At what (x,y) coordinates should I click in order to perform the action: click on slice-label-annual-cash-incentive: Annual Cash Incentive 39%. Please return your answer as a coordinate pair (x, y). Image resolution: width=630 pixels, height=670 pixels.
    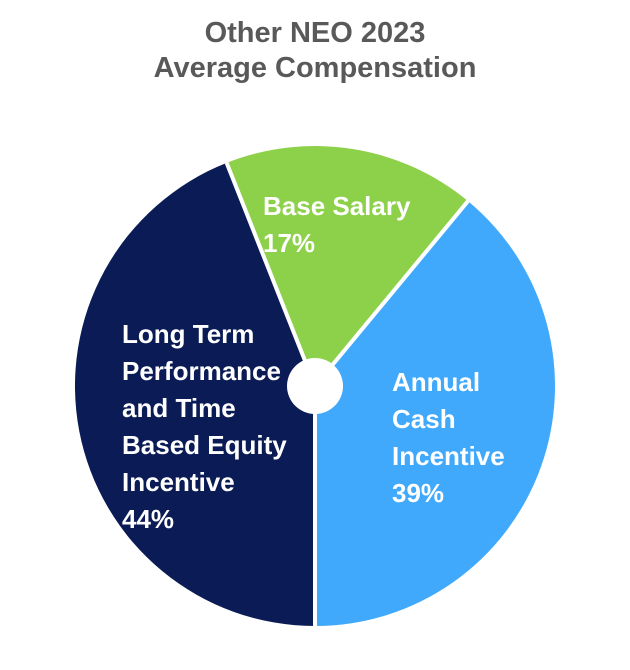
    Looking at the image, I should click on (448, 437).